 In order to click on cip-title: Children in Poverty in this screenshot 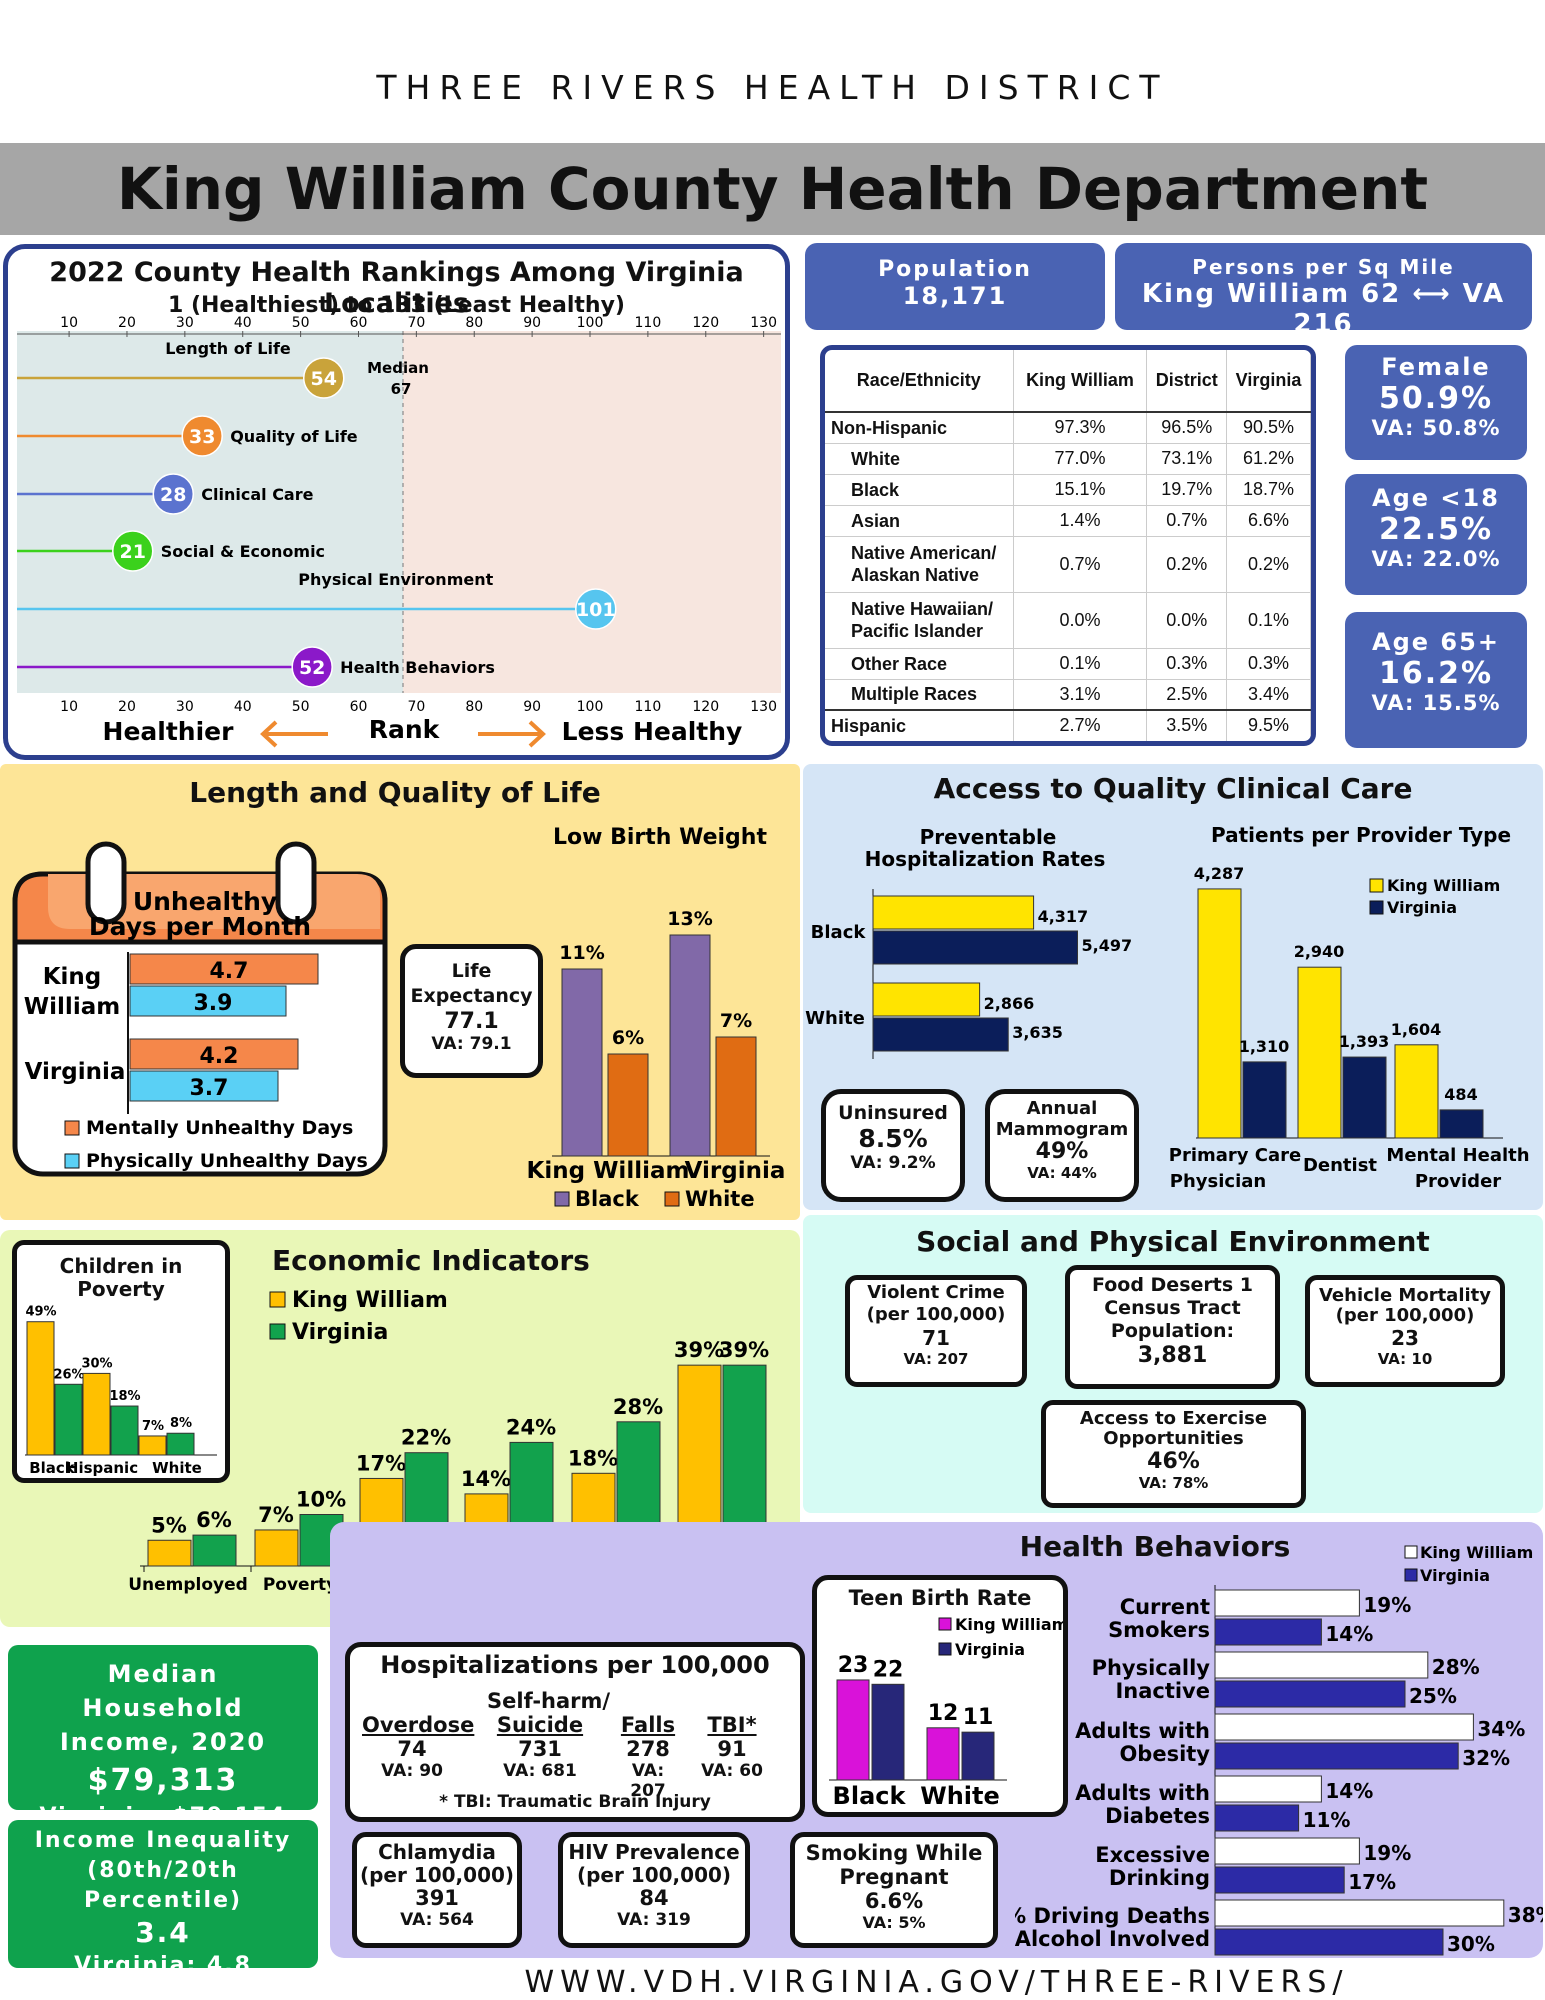, I will do `click(121, 1277)`.